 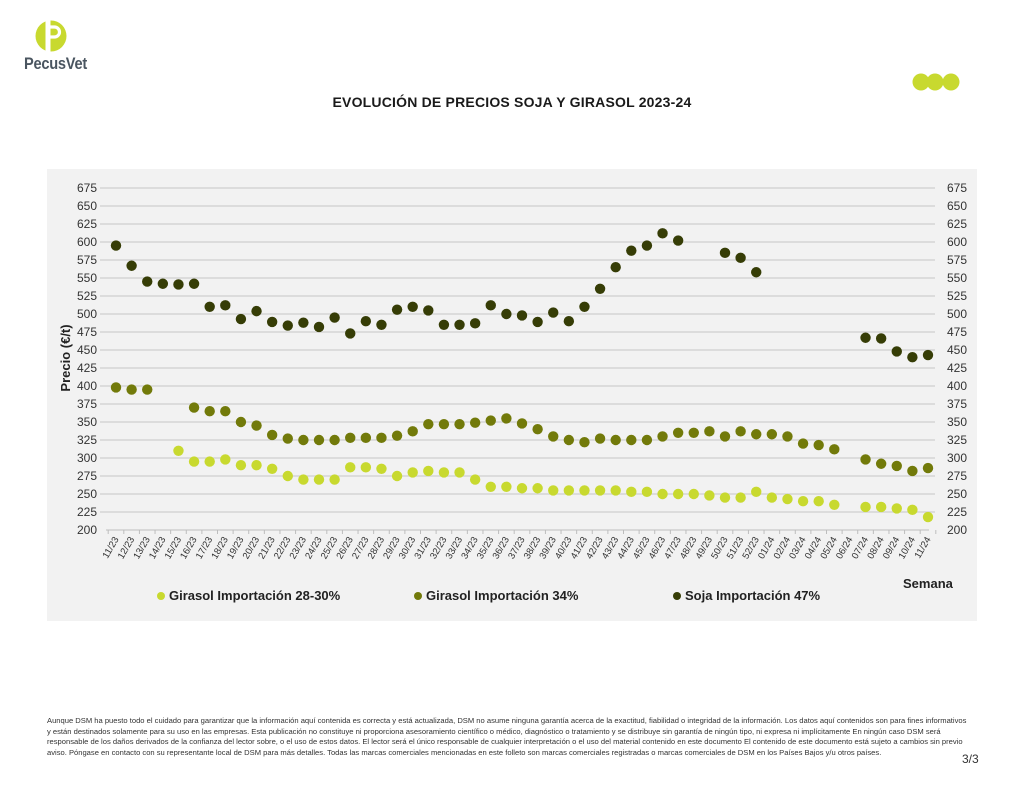 What do you see at coordinates (87, 458) in the screenshot?
I see `y-tick-label-left: 300` at bounding box center [87, 458].